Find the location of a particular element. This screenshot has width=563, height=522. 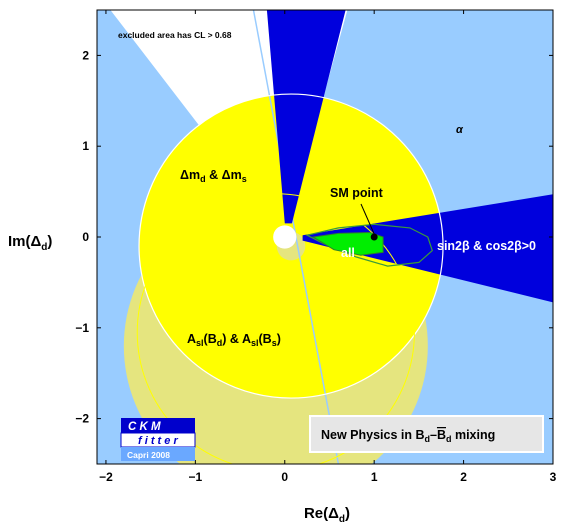

x-tick-label: −2 is located at coordinates (106, 477).